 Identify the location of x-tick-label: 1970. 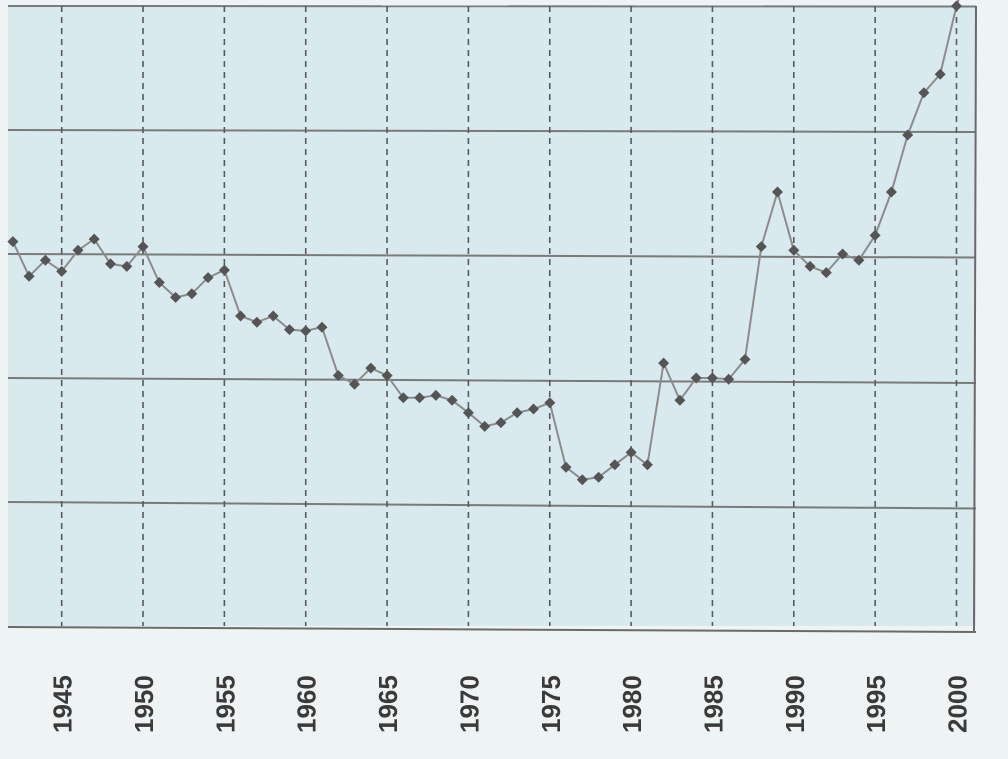
(469, 704).